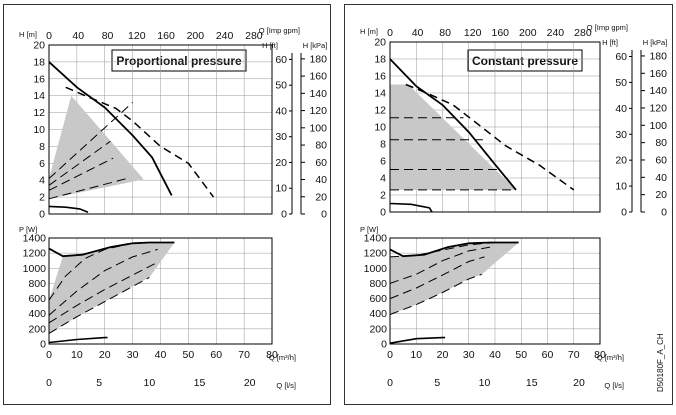  Describe the element at coordinates (437, 383) in the screenshot. I see `lower-ls-tick-right: 5` at that location.